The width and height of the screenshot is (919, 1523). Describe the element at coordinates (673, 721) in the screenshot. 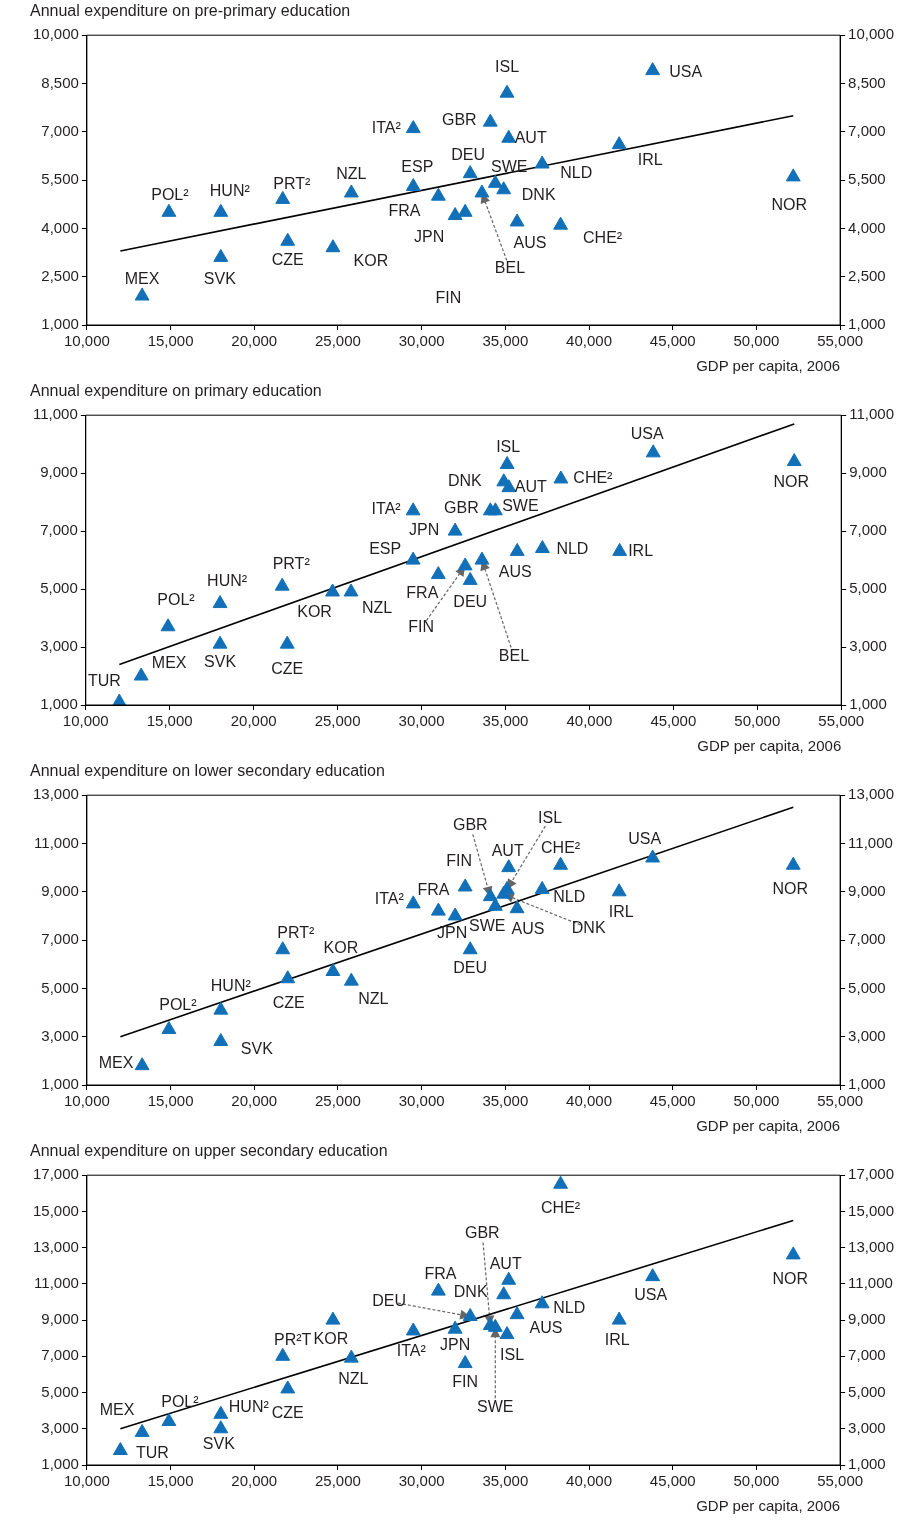

I see `x-tick-label: 45,000` at that location.